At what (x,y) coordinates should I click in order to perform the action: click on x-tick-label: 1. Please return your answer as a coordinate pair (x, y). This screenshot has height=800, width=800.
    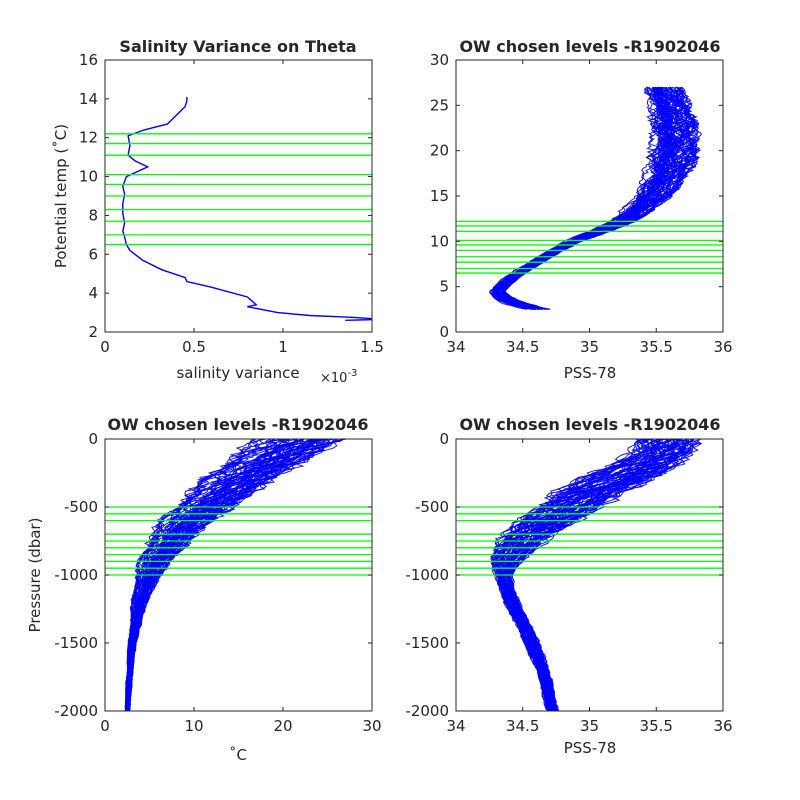
    Looking at the image, I should click on (283, 347).